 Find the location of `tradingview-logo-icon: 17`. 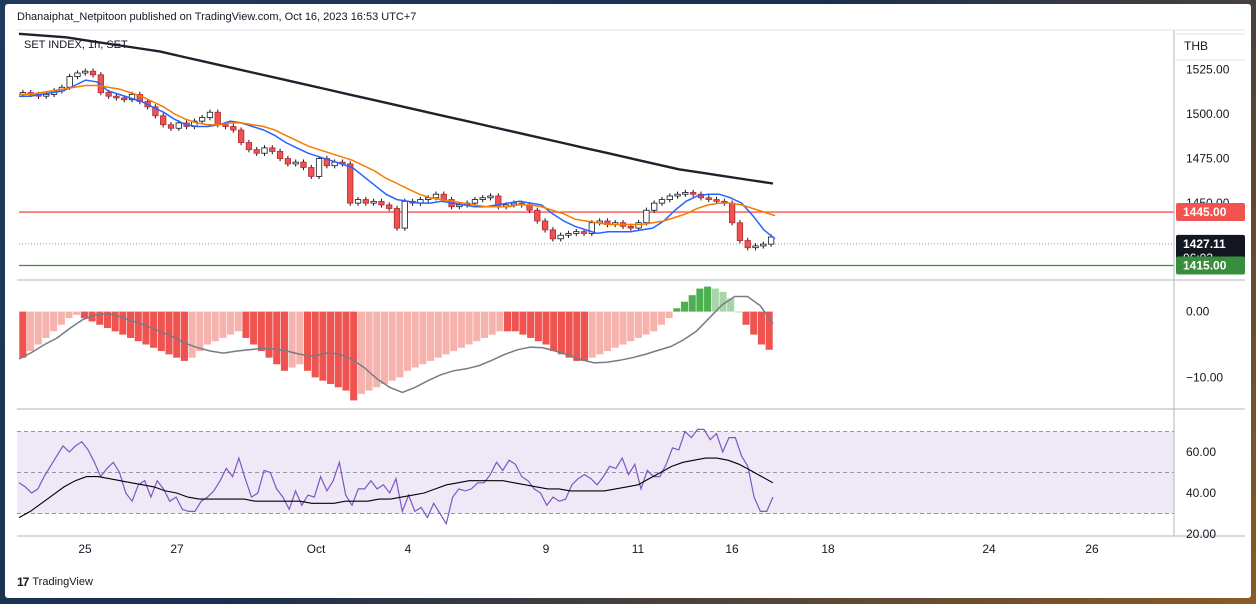

tradingview-logo-icon: 17 is located at coordinates (23, 582).